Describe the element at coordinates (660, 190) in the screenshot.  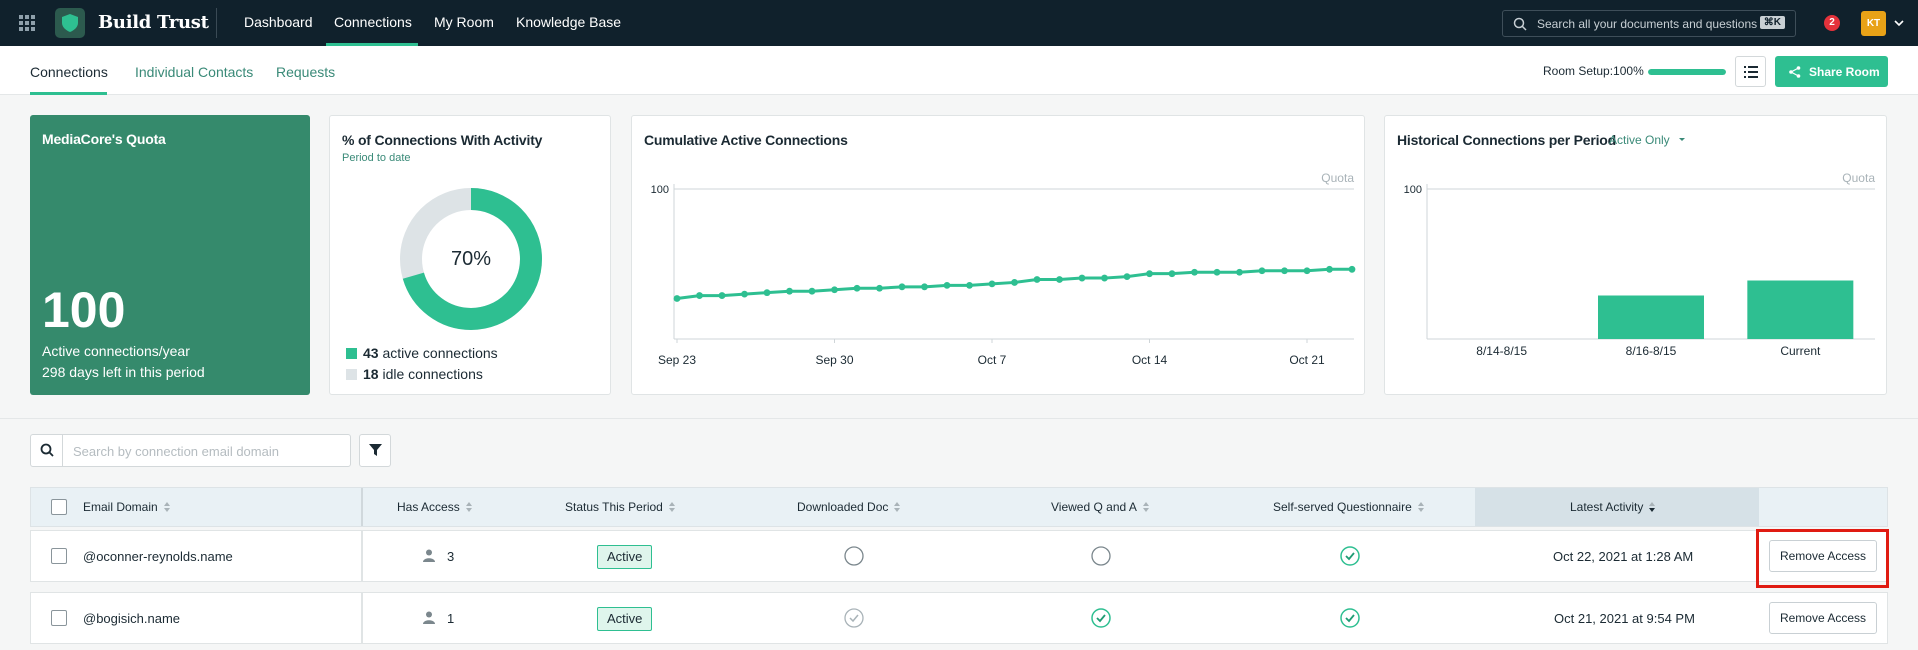
I see `y-tick-label: 100` at that location.